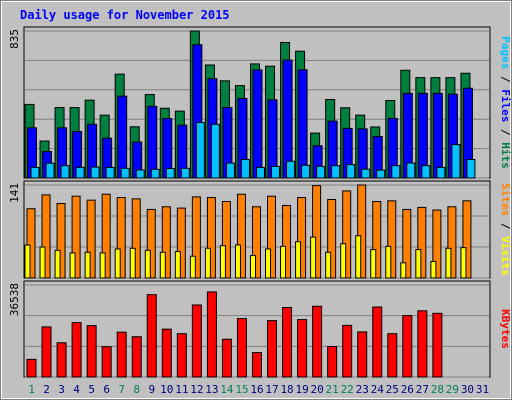 The width and height of the screenshot is (512, 405). What do you see at coordinates (31, 389) in the screenshot?
I see `x-tick-label: 1` at bounding box center [31, 389].